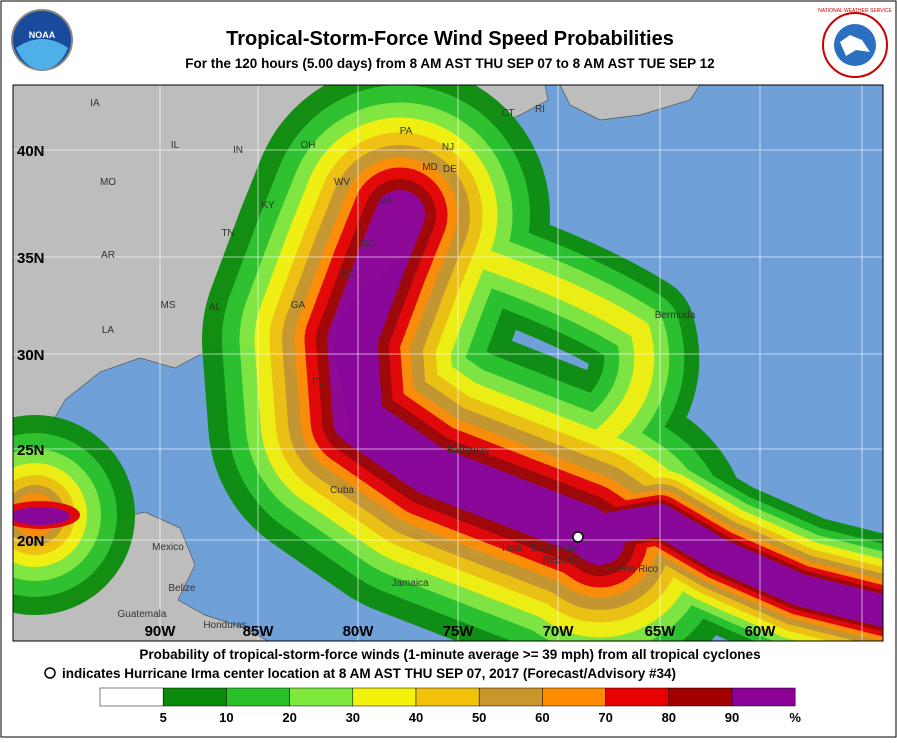 This screenshot has height=743, width=897. What do you see at coordinates (554, 548) in the screenshot?
I see `place-label: Dominican` at bounding box center [554, 548].